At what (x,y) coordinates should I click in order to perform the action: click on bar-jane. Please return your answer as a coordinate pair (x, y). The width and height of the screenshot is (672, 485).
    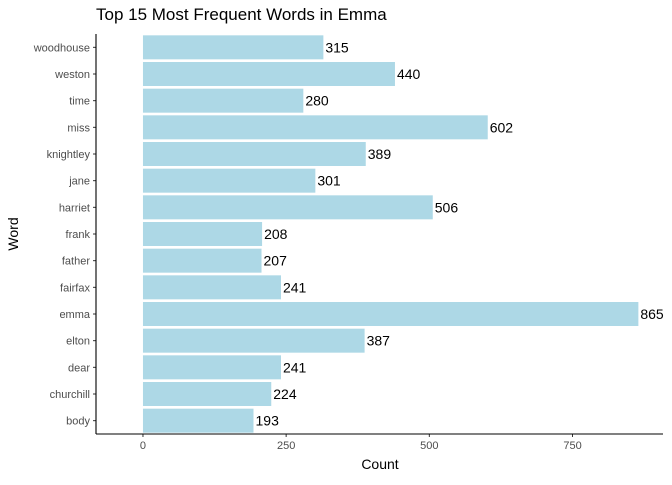
    Looking at the image, I should click on (229, 180).